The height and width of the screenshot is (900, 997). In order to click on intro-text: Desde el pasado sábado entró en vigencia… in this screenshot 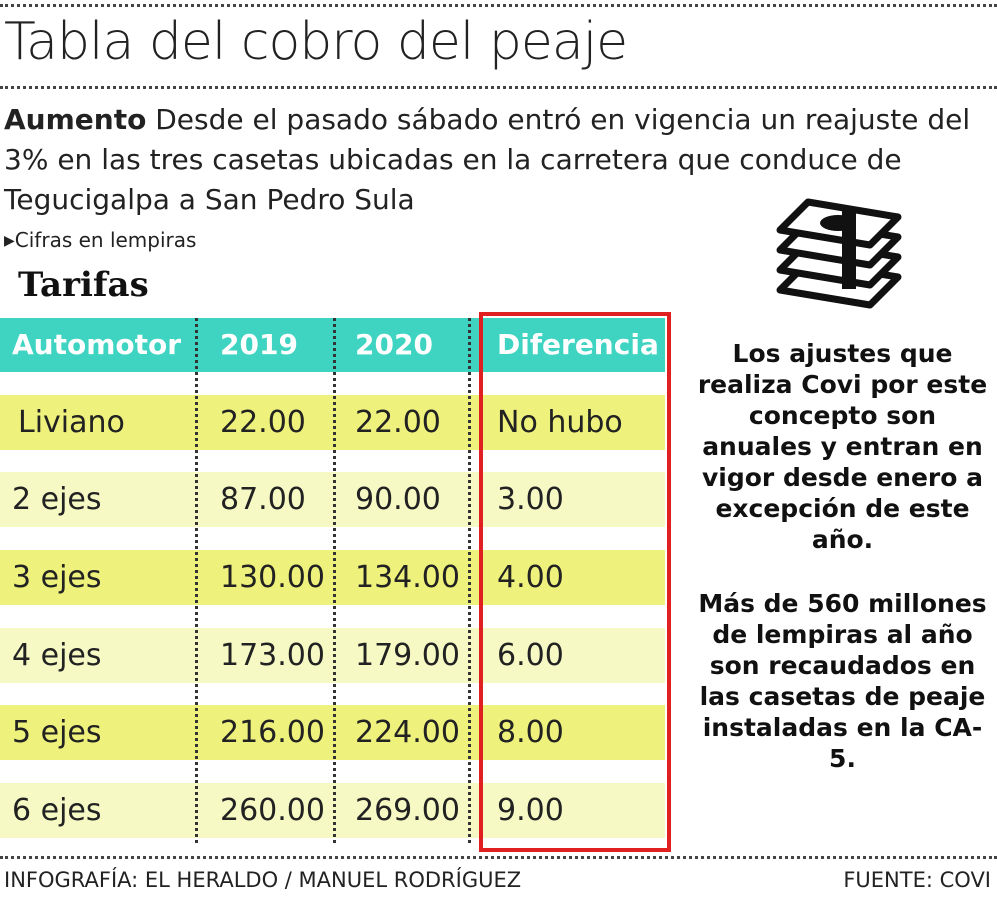, I will do `click(487, 159)`.